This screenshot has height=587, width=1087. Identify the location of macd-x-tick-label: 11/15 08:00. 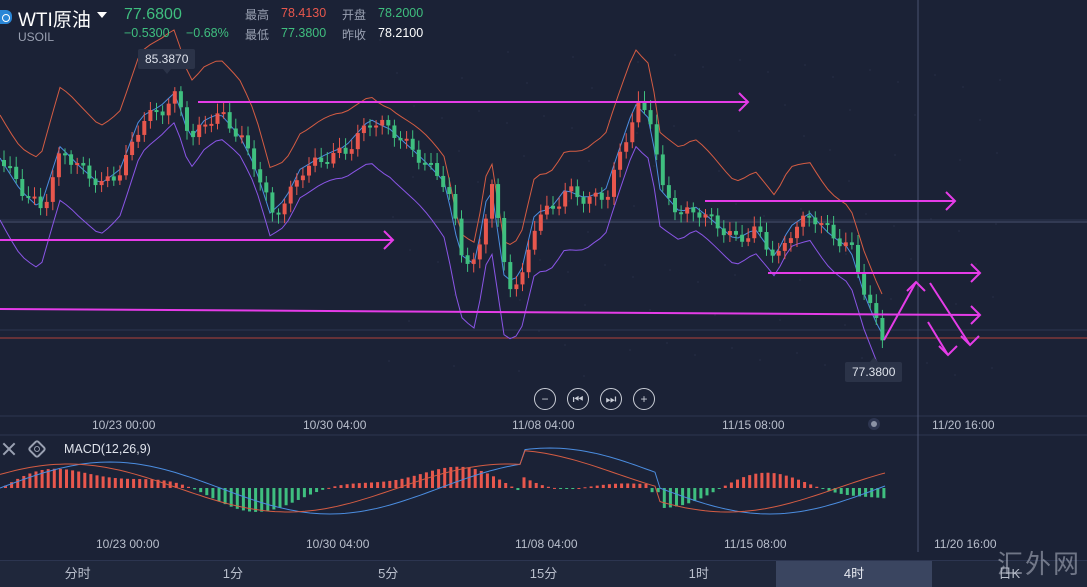
(755, 544).